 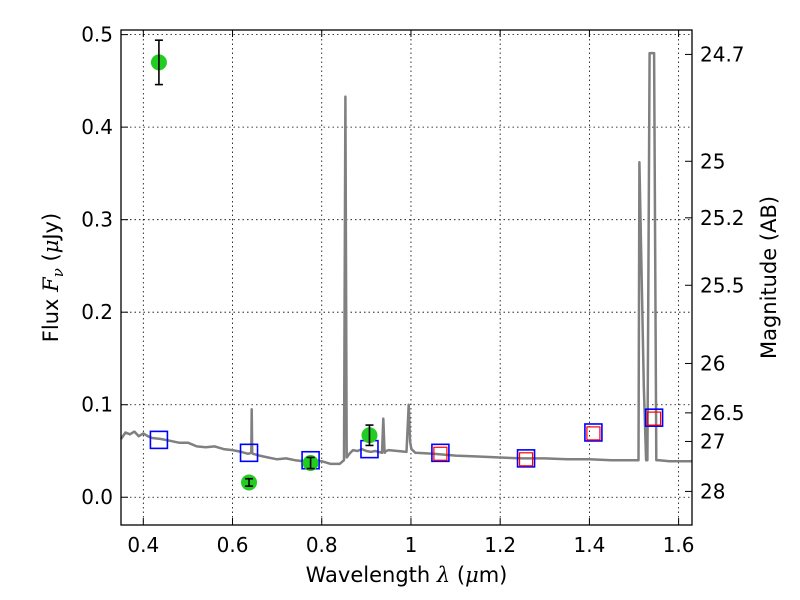 What do you see at coordinates (143, 545) in the screenshot?
I see `x-tick-label: 0.4` at bounding box center [143, 545].